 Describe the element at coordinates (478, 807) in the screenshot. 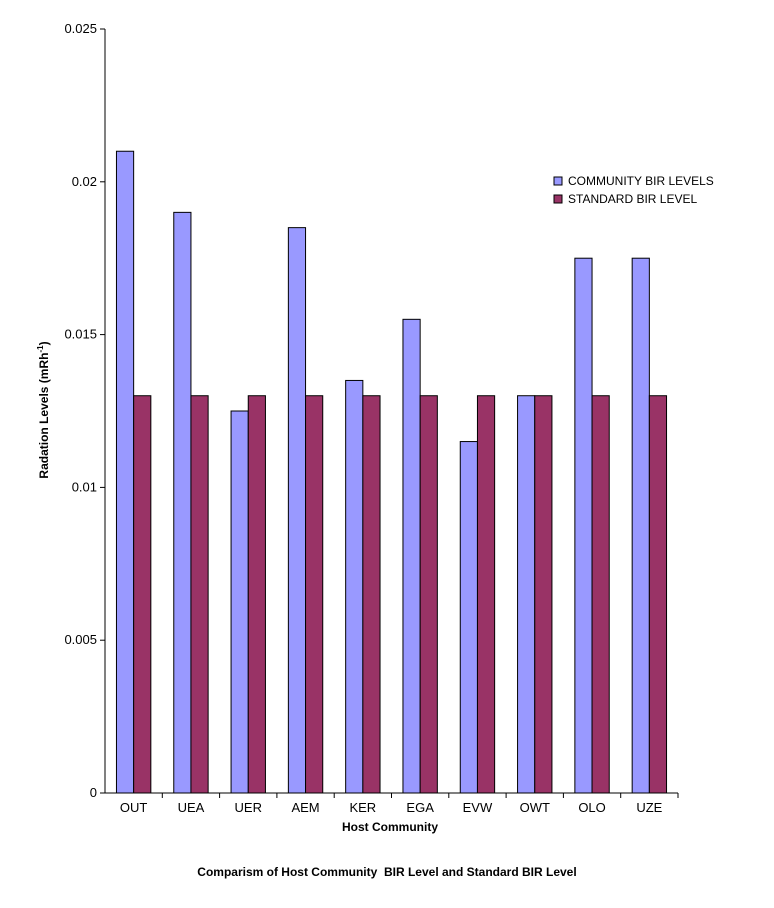

I see `x-tick-label: EVW` at that location.